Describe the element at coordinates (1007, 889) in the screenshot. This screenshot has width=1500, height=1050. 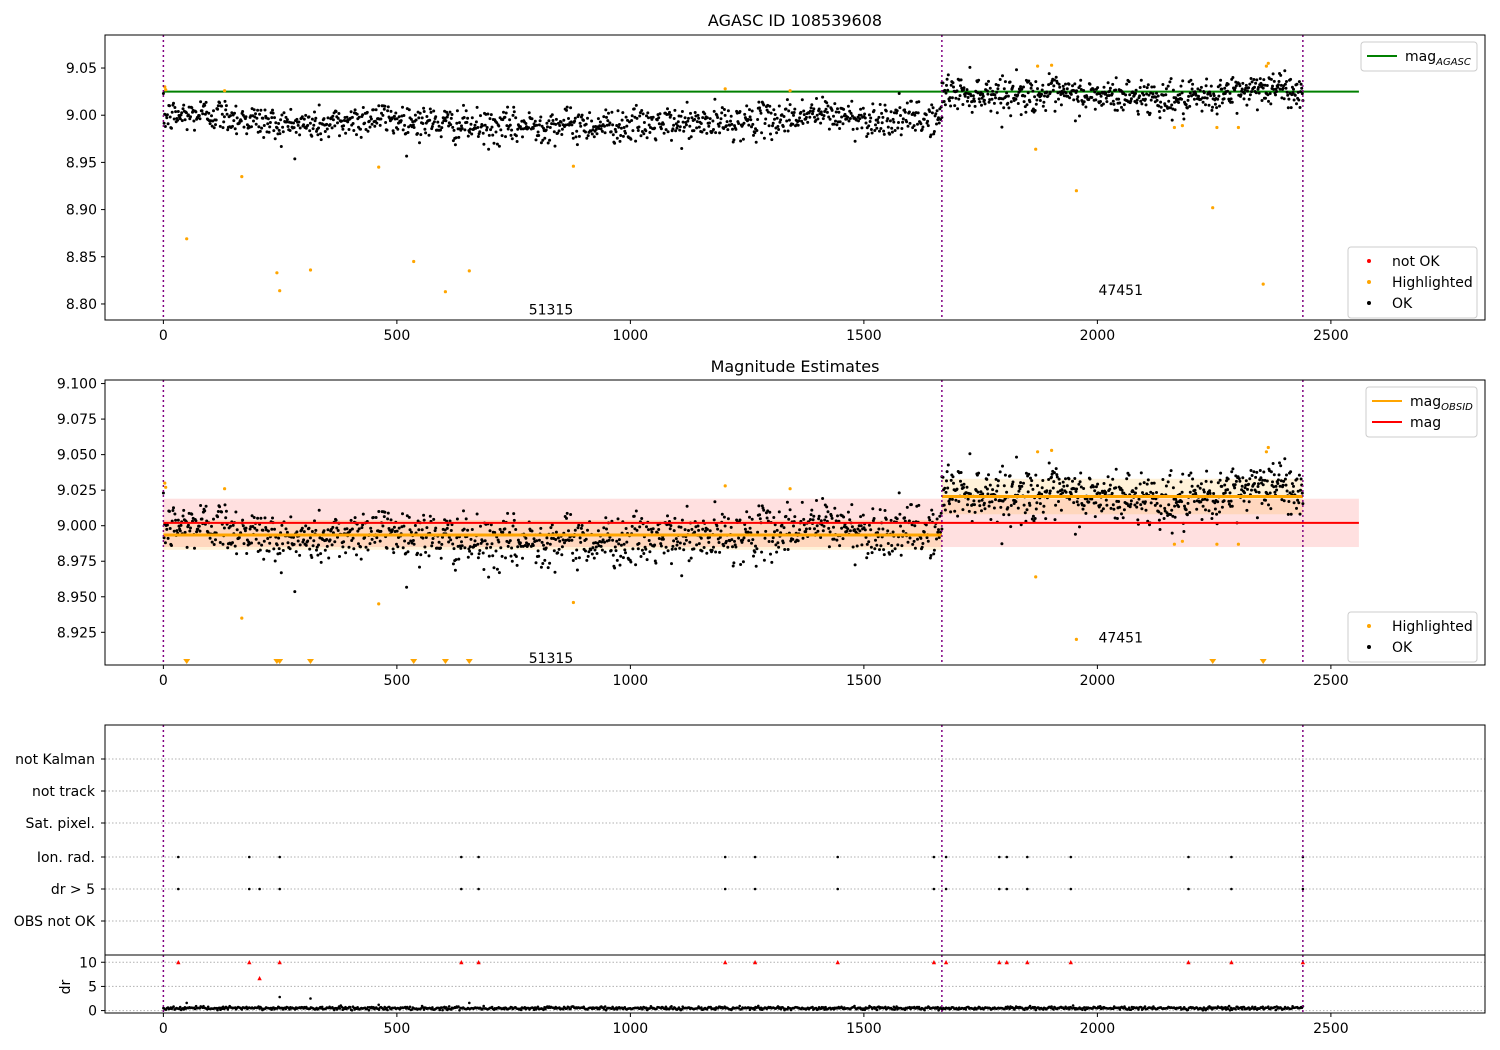
I see `flag-point` at that location.